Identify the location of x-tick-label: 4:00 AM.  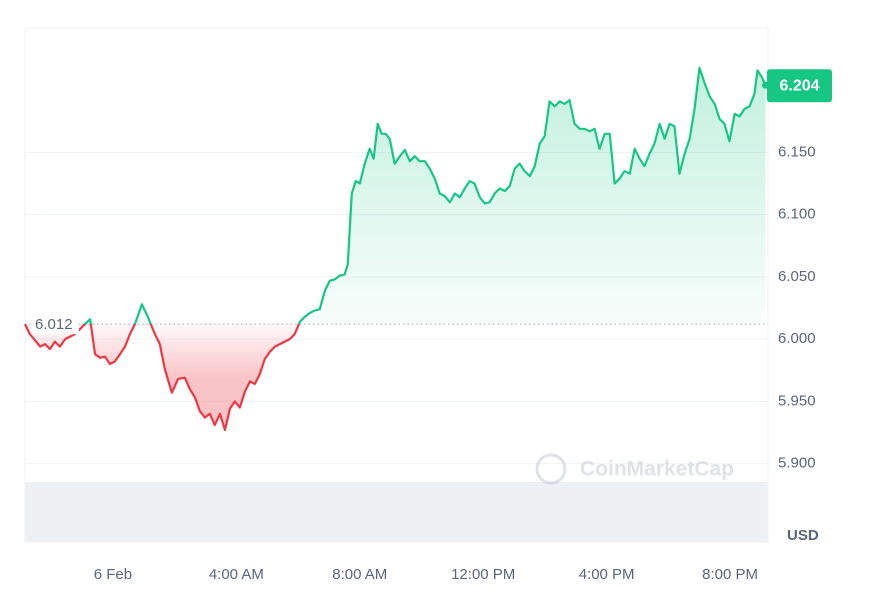
(236, 574).